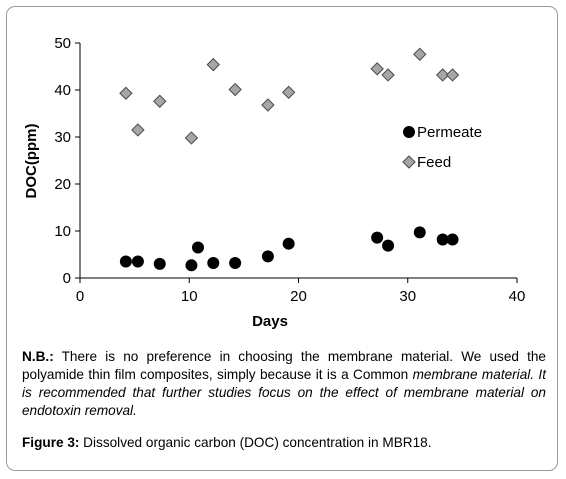  What do you see at coordinates (270, 321) in the screenshot?
I see `x-axis-title: Days` at bounding box center [270, 321].